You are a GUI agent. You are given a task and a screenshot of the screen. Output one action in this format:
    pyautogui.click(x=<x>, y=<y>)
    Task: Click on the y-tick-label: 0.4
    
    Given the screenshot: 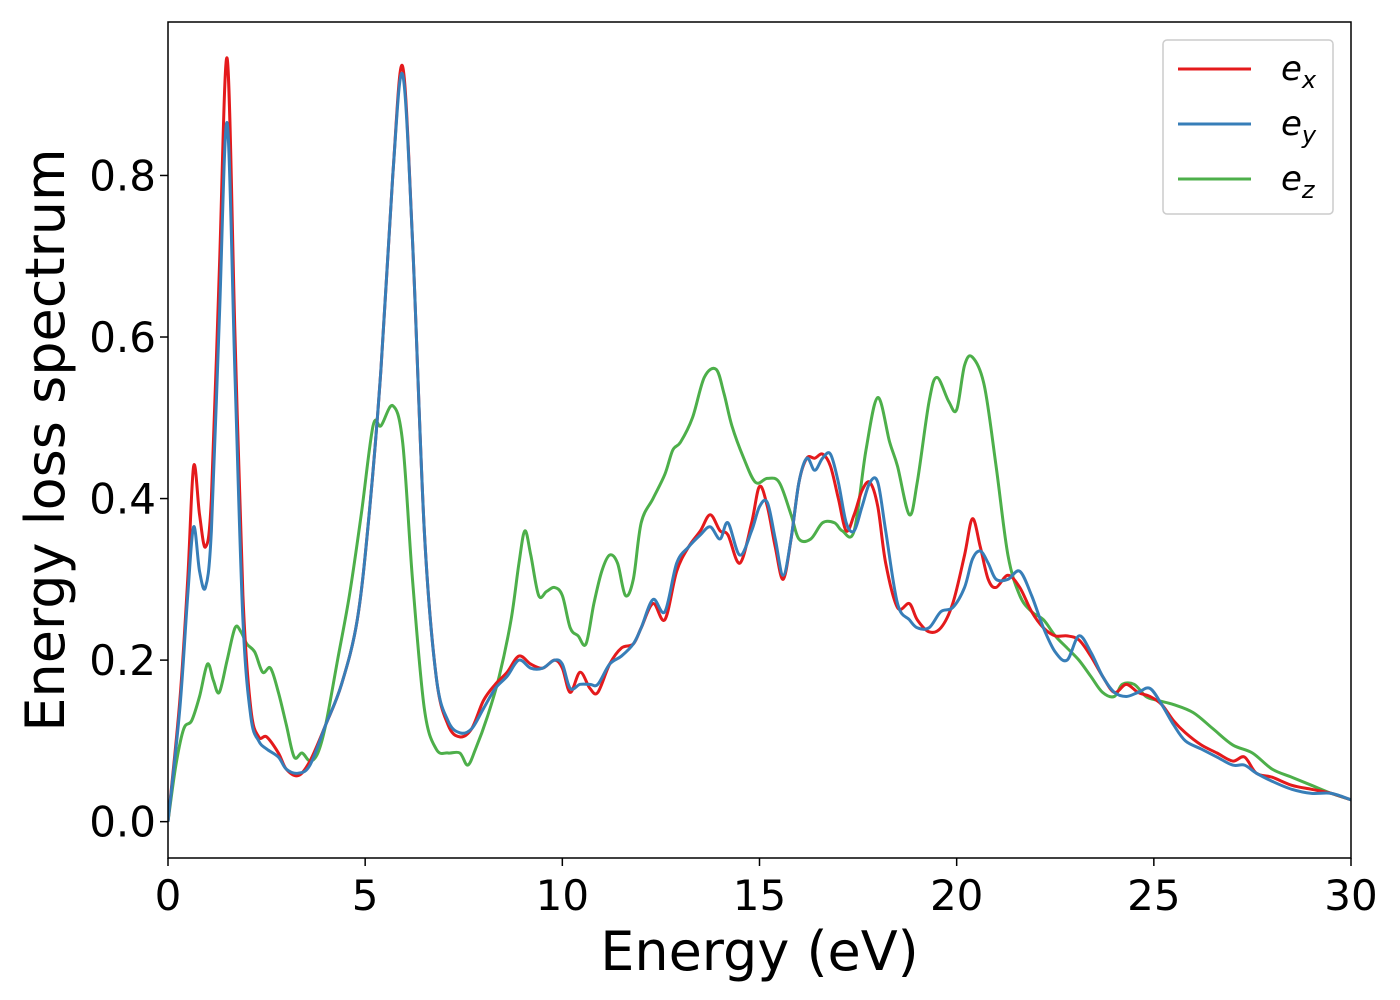 What is the action you would take?
    pyautogui.click(x=122, y=499)
    